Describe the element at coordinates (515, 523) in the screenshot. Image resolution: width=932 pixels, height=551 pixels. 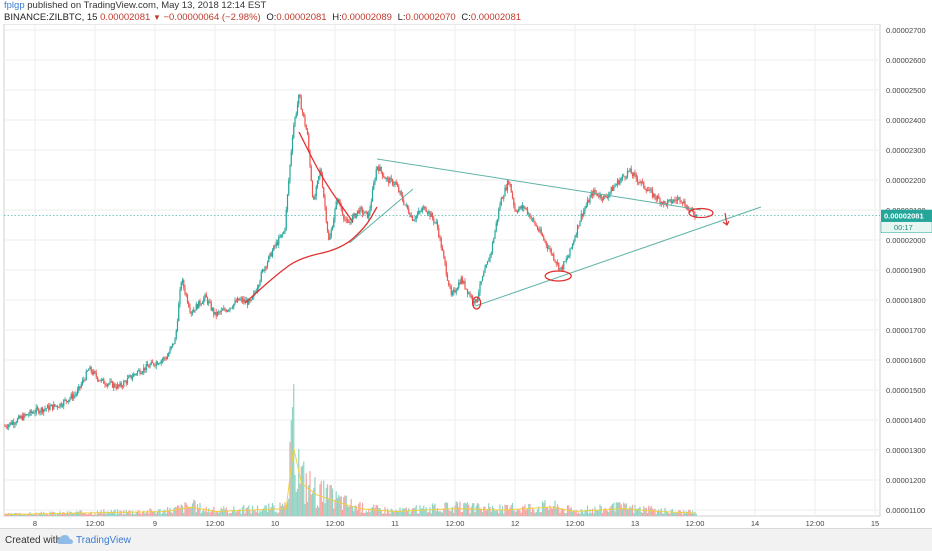
I see `x-tick-label: 12` at that location.